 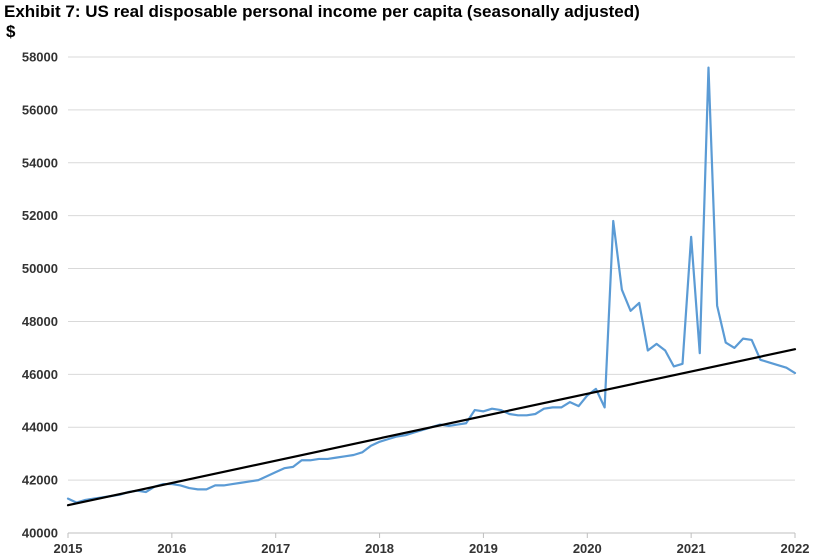 What do you see at coordinates (483, 548) in the screenshot?
I see `x-tick-label: 2019` at bounding box center [483, 548].